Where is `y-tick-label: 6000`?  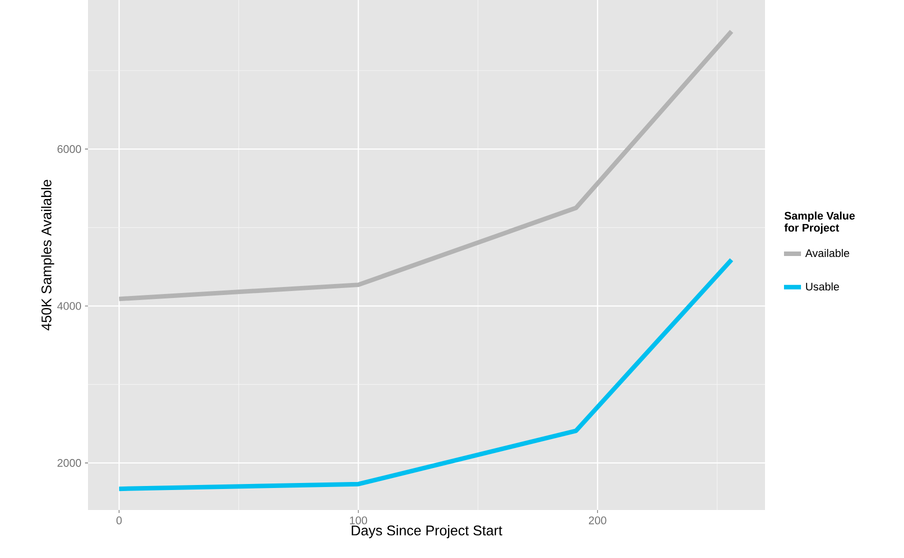 y-tick-label: 6000 is located at coordinates (70, 149).